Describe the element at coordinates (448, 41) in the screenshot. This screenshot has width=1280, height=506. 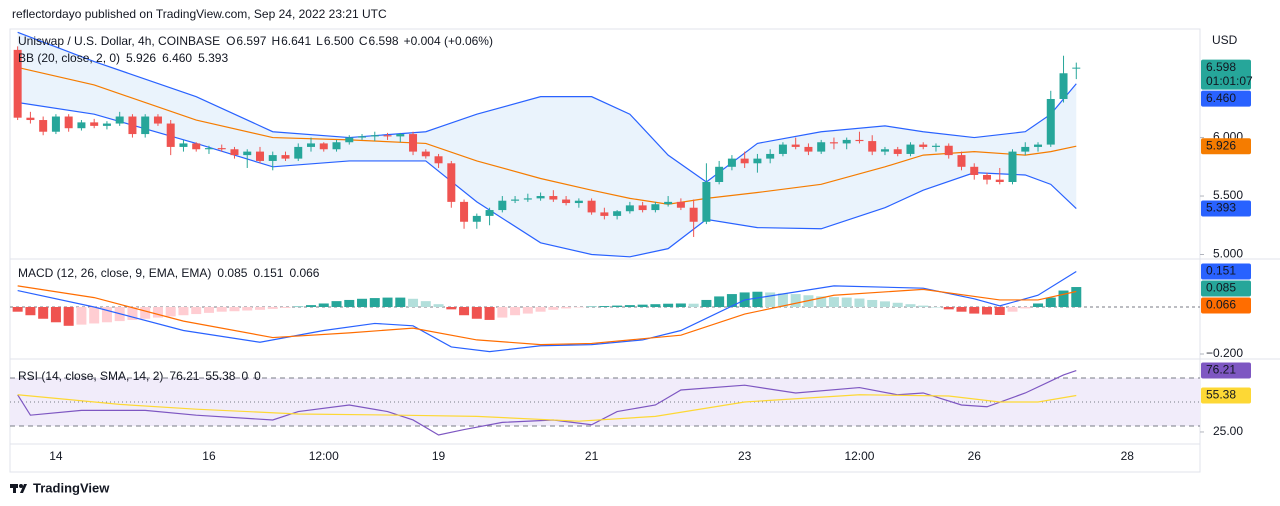
I see `change: +0.004 (+0.06%)` at that location.